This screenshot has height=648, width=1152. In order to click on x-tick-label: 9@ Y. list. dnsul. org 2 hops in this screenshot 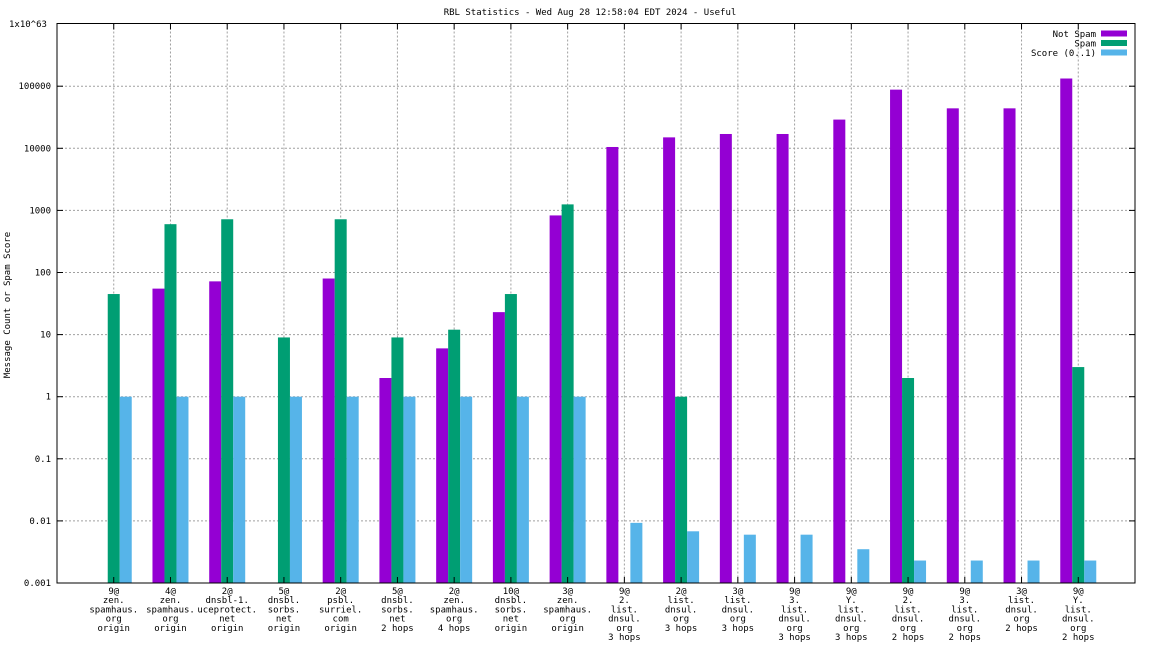, I will do `click(1078, 615)`.